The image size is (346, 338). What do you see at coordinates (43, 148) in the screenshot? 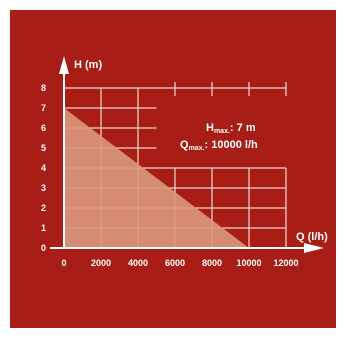
I see `y-tick-label: 5` at bounding box center [43, 148].